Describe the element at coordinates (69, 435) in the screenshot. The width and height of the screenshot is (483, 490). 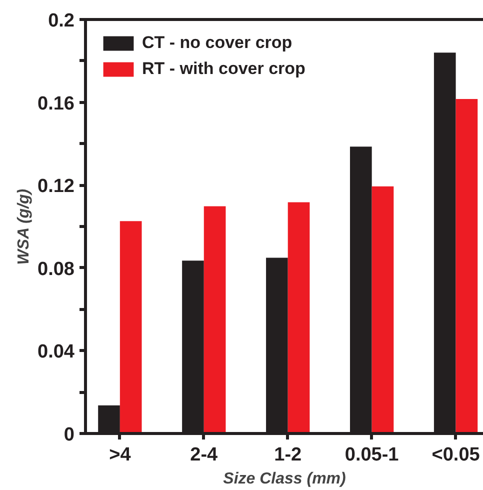
I see `y-tick-label: 0` at that location.